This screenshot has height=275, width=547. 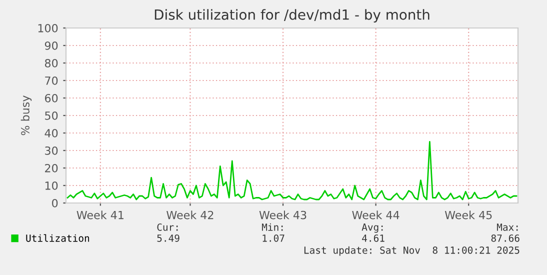 What do you see at coordinates (292, 16) in the screenshot?
I see `chart-title: Disk utilization for /dev/md1 - by month` at bounding box center [292, 16].